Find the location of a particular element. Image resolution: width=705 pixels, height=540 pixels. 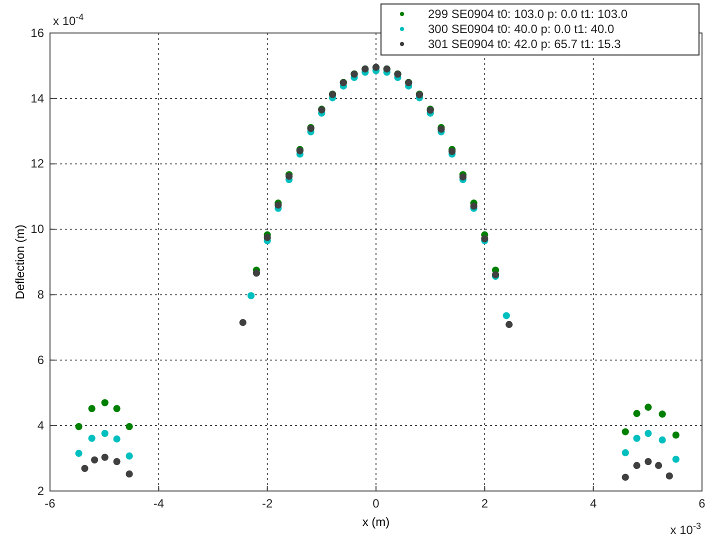

legend-label: 300 SE0904 t0: 40.0 p: 0.0 t1: 40.0 is located at coordinates (521, 29).